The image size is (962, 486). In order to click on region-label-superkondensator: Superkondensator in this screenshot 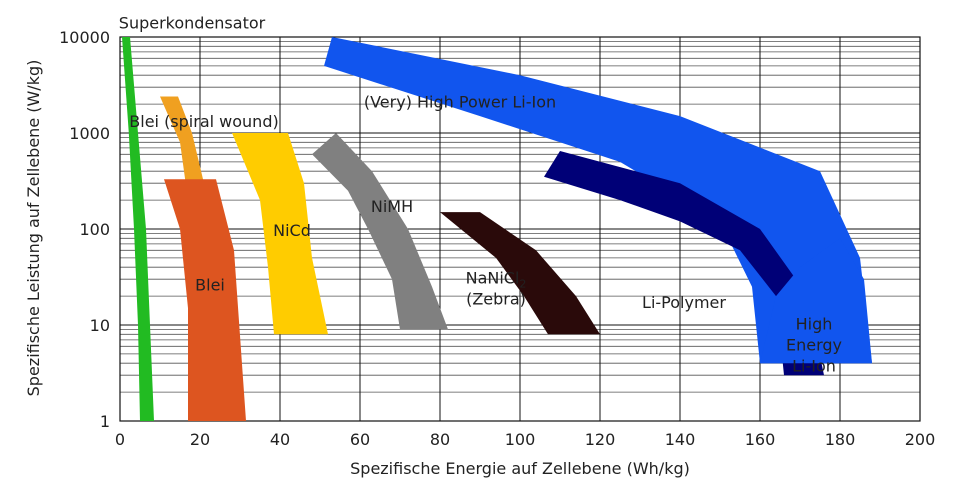, I will do `click(192, 22)`.